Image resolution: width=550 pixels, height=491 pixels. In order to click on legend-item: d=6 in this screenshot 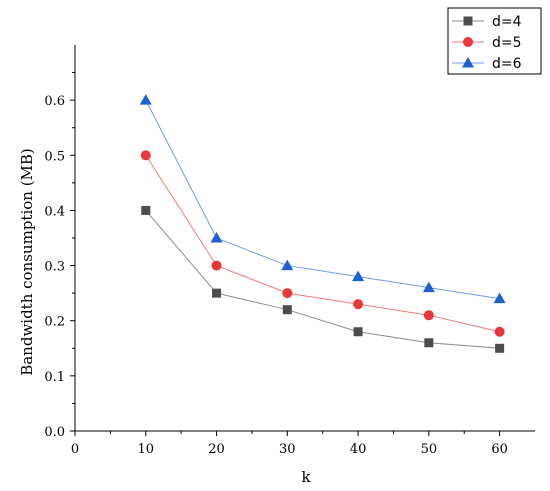, I will do `click(487, 64)`.